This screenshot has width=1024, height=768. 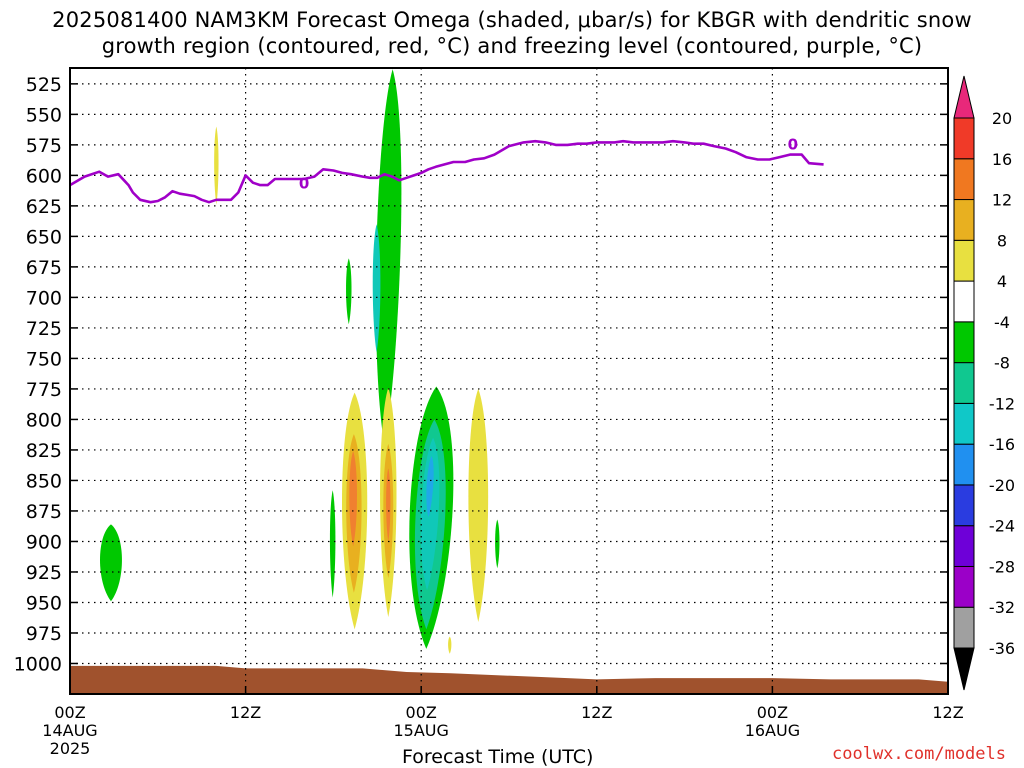 I want to click on y-tick-label: 775, so click(x=44, y=390).